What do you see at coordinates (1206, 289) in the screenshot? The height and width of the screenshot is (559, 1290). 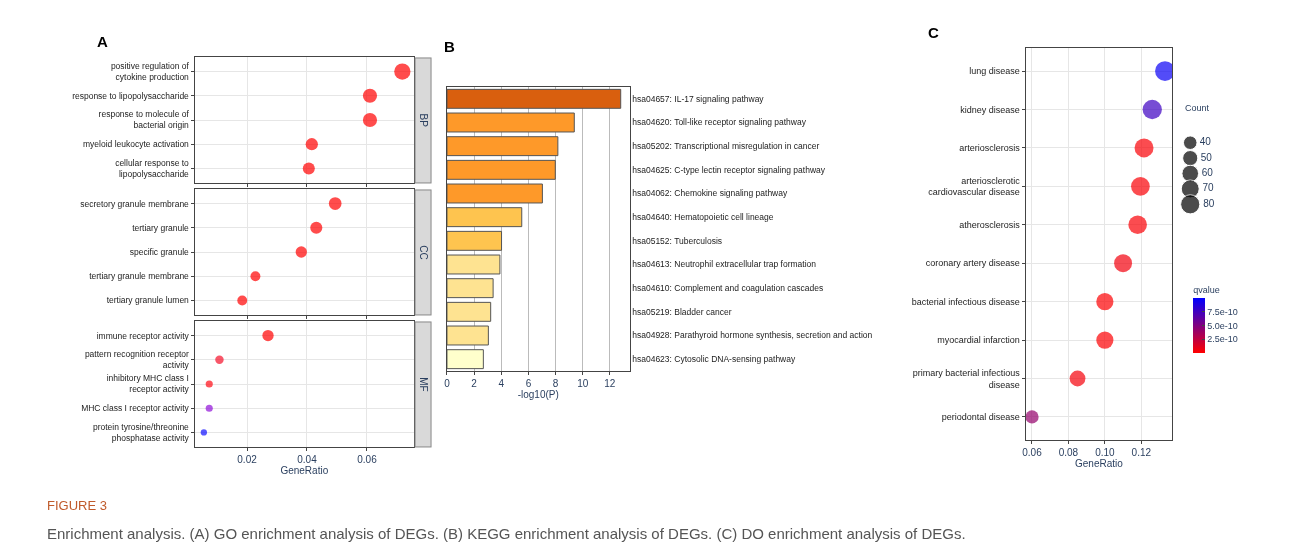 I see `color-bar-title: qvalue` at bounding box center [1206, 289].